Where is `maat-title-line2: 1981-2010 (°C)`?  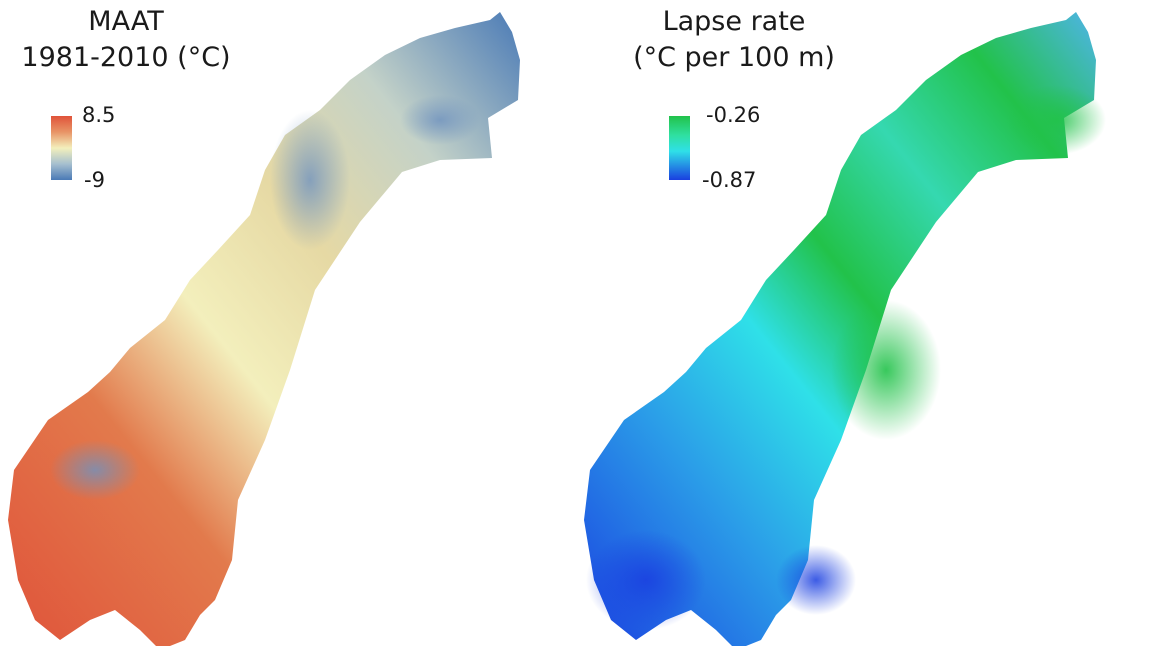
maat-title-line2: 1981-2010 (°C) is located at coordinates (126, 57).